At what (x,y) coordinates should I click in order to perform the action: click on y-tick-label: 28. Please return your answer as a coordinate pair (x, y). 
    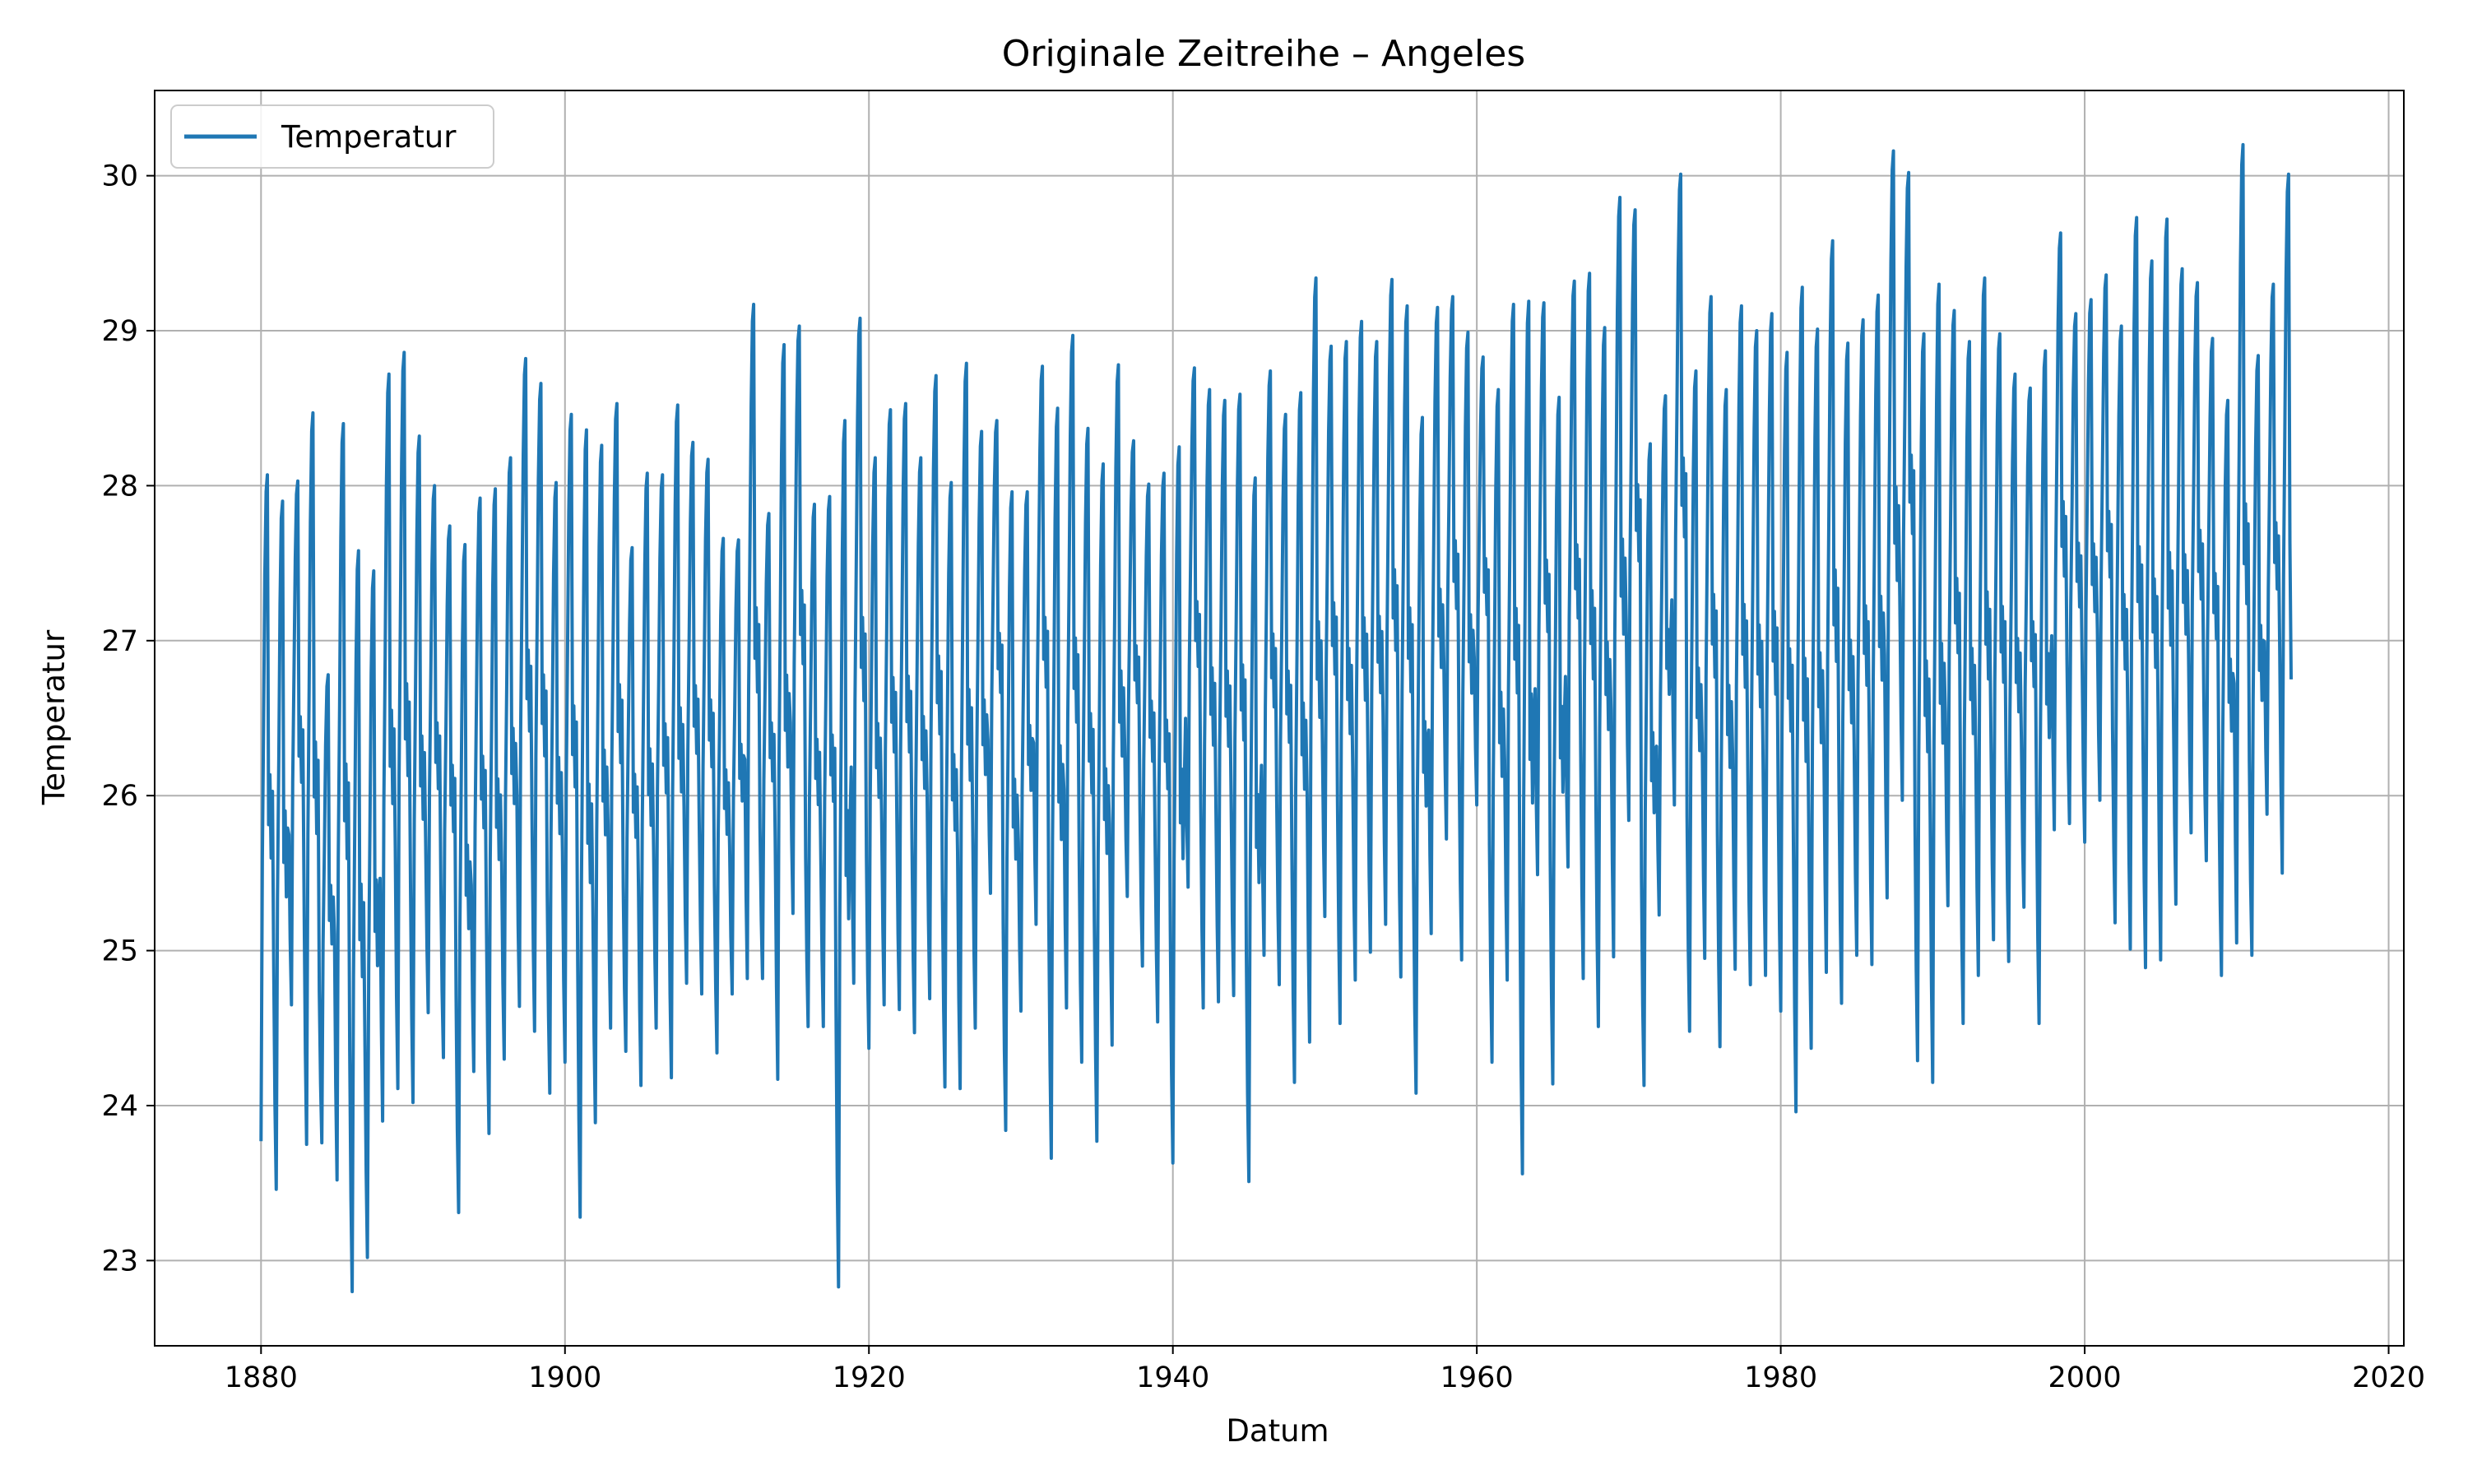
    Looking at the image, I should click on (119, 486).